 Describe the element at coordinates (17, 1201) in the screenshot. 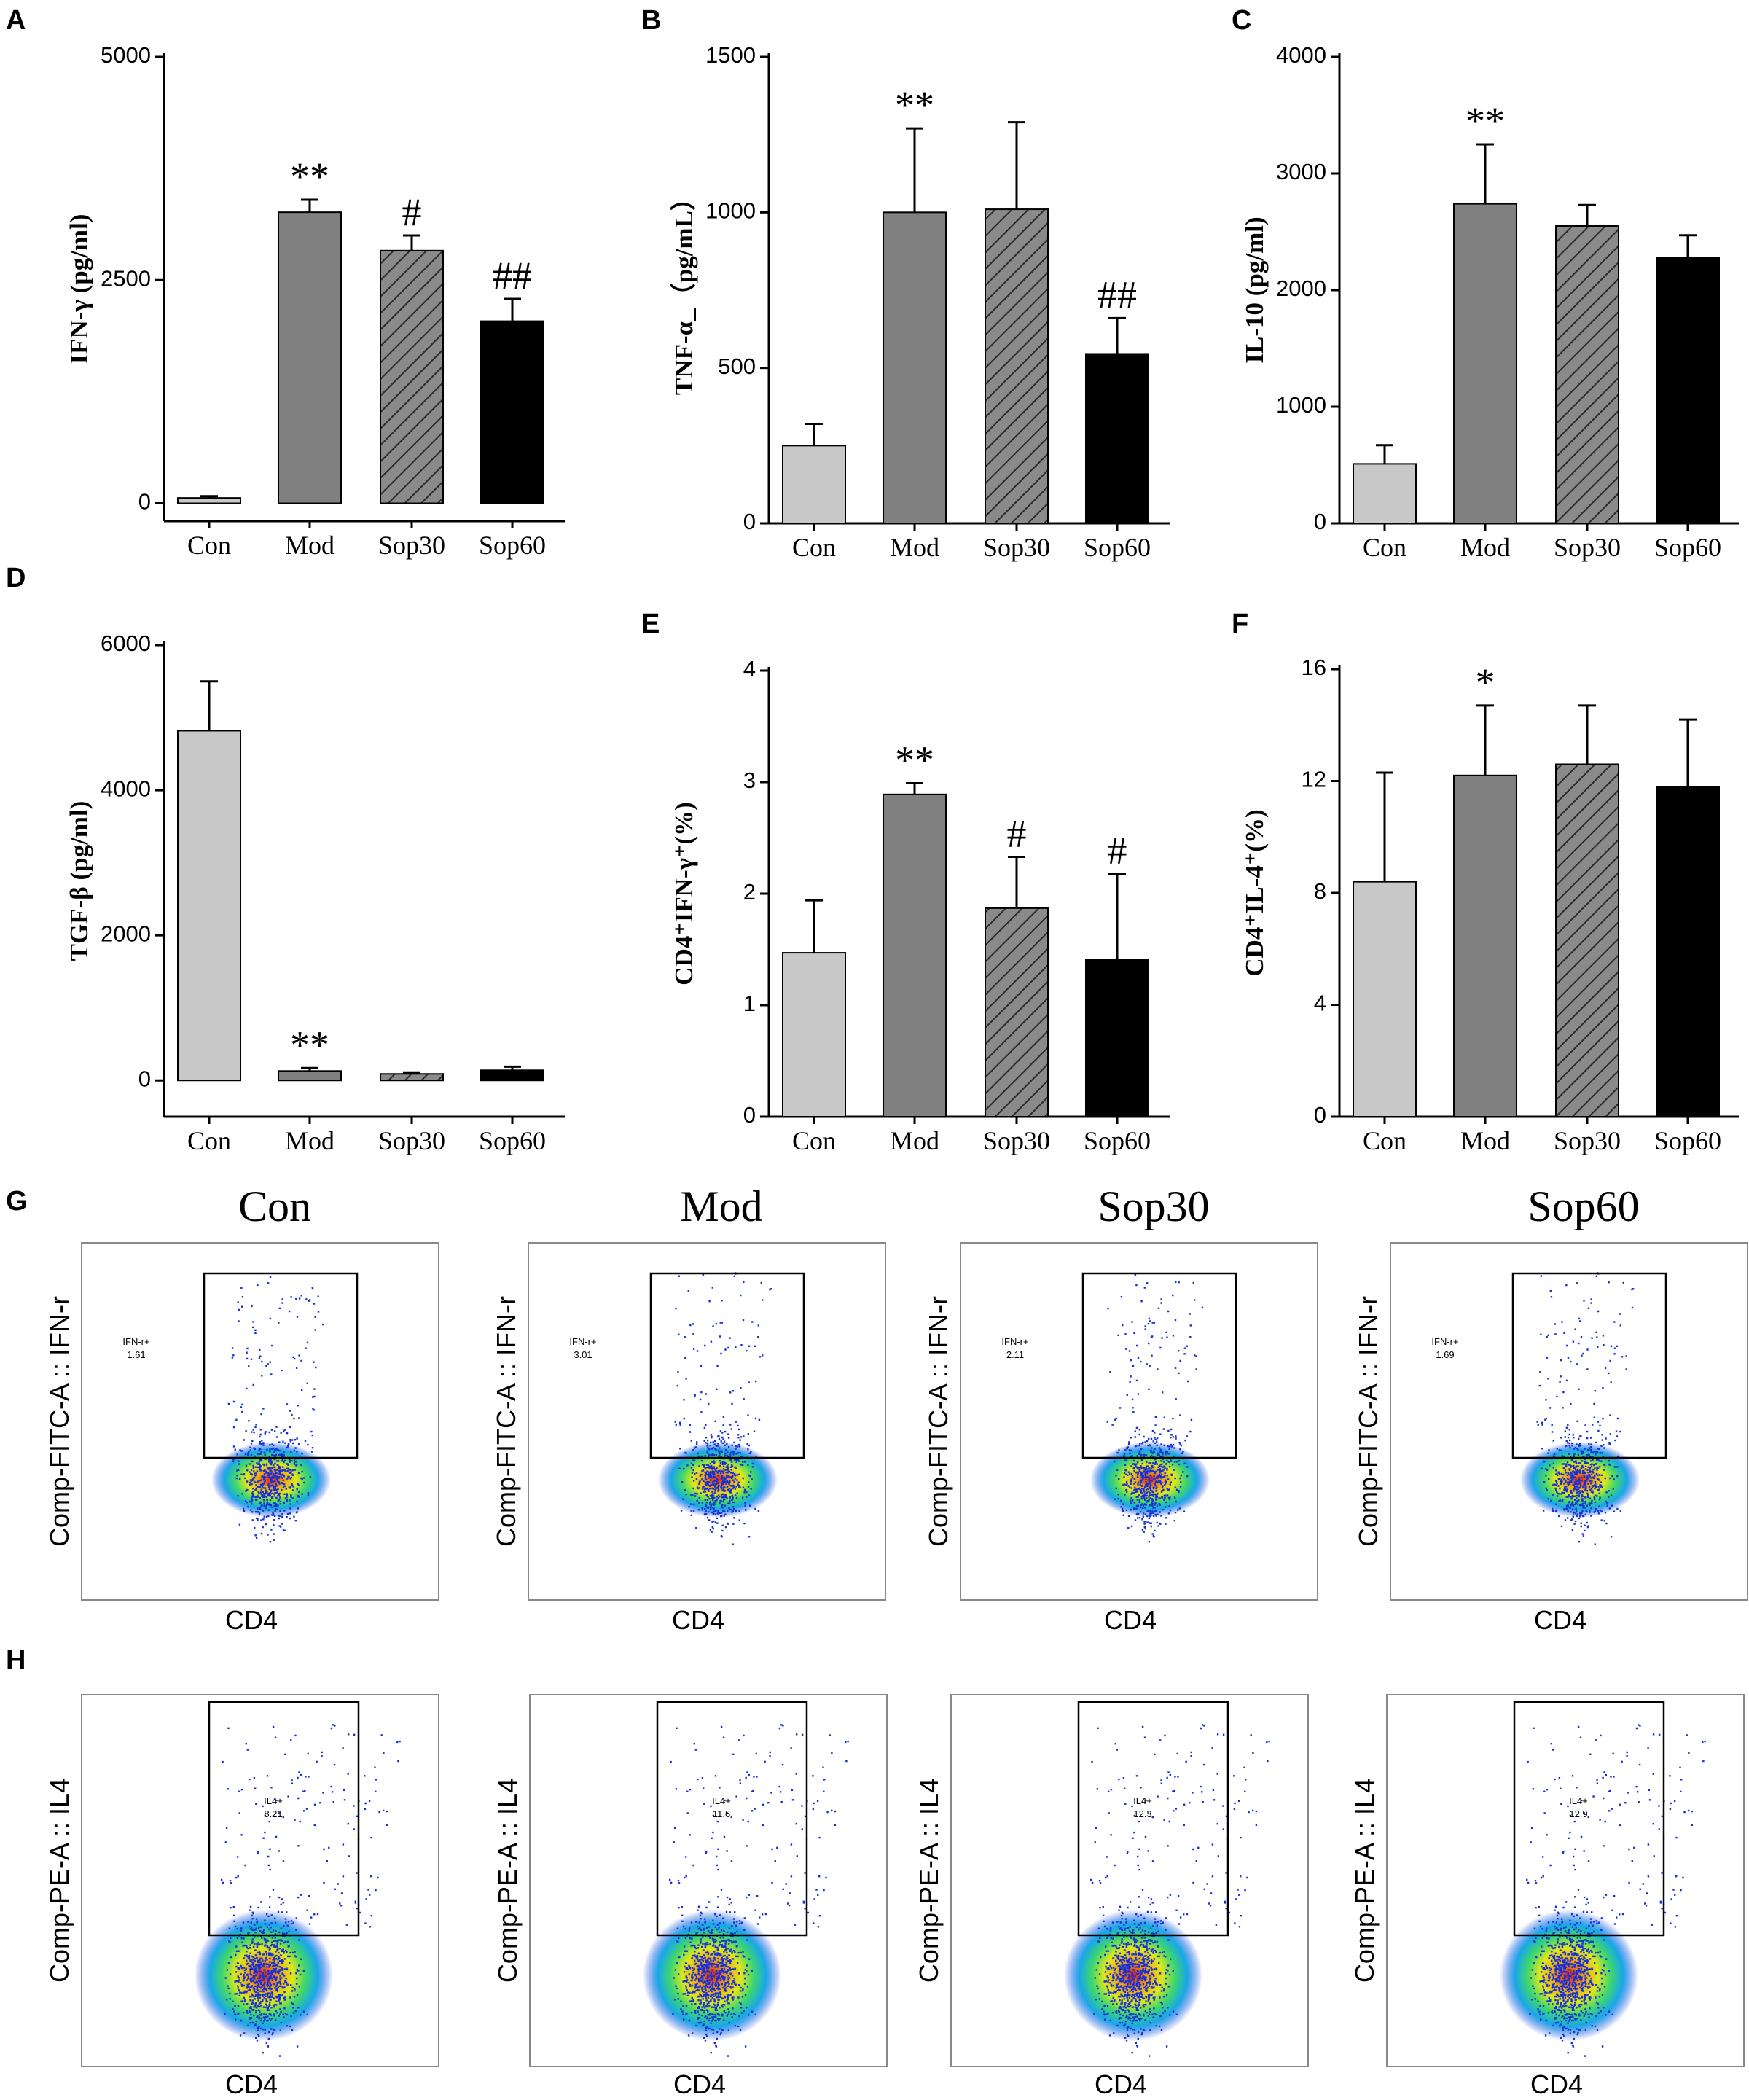

I see `panel-letter-g: G` at that location.